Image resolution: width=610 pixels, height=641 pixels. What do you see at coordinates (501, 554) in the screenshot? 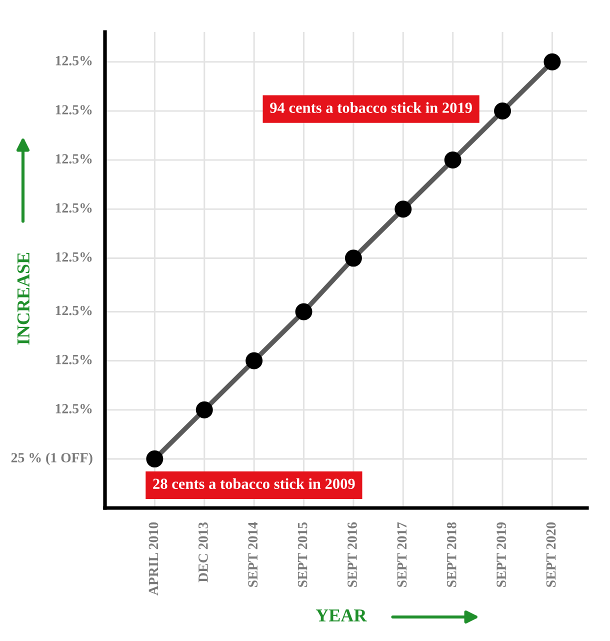
I see `x-tick-label: SEPT 2019` at bounding box center [501, 554].